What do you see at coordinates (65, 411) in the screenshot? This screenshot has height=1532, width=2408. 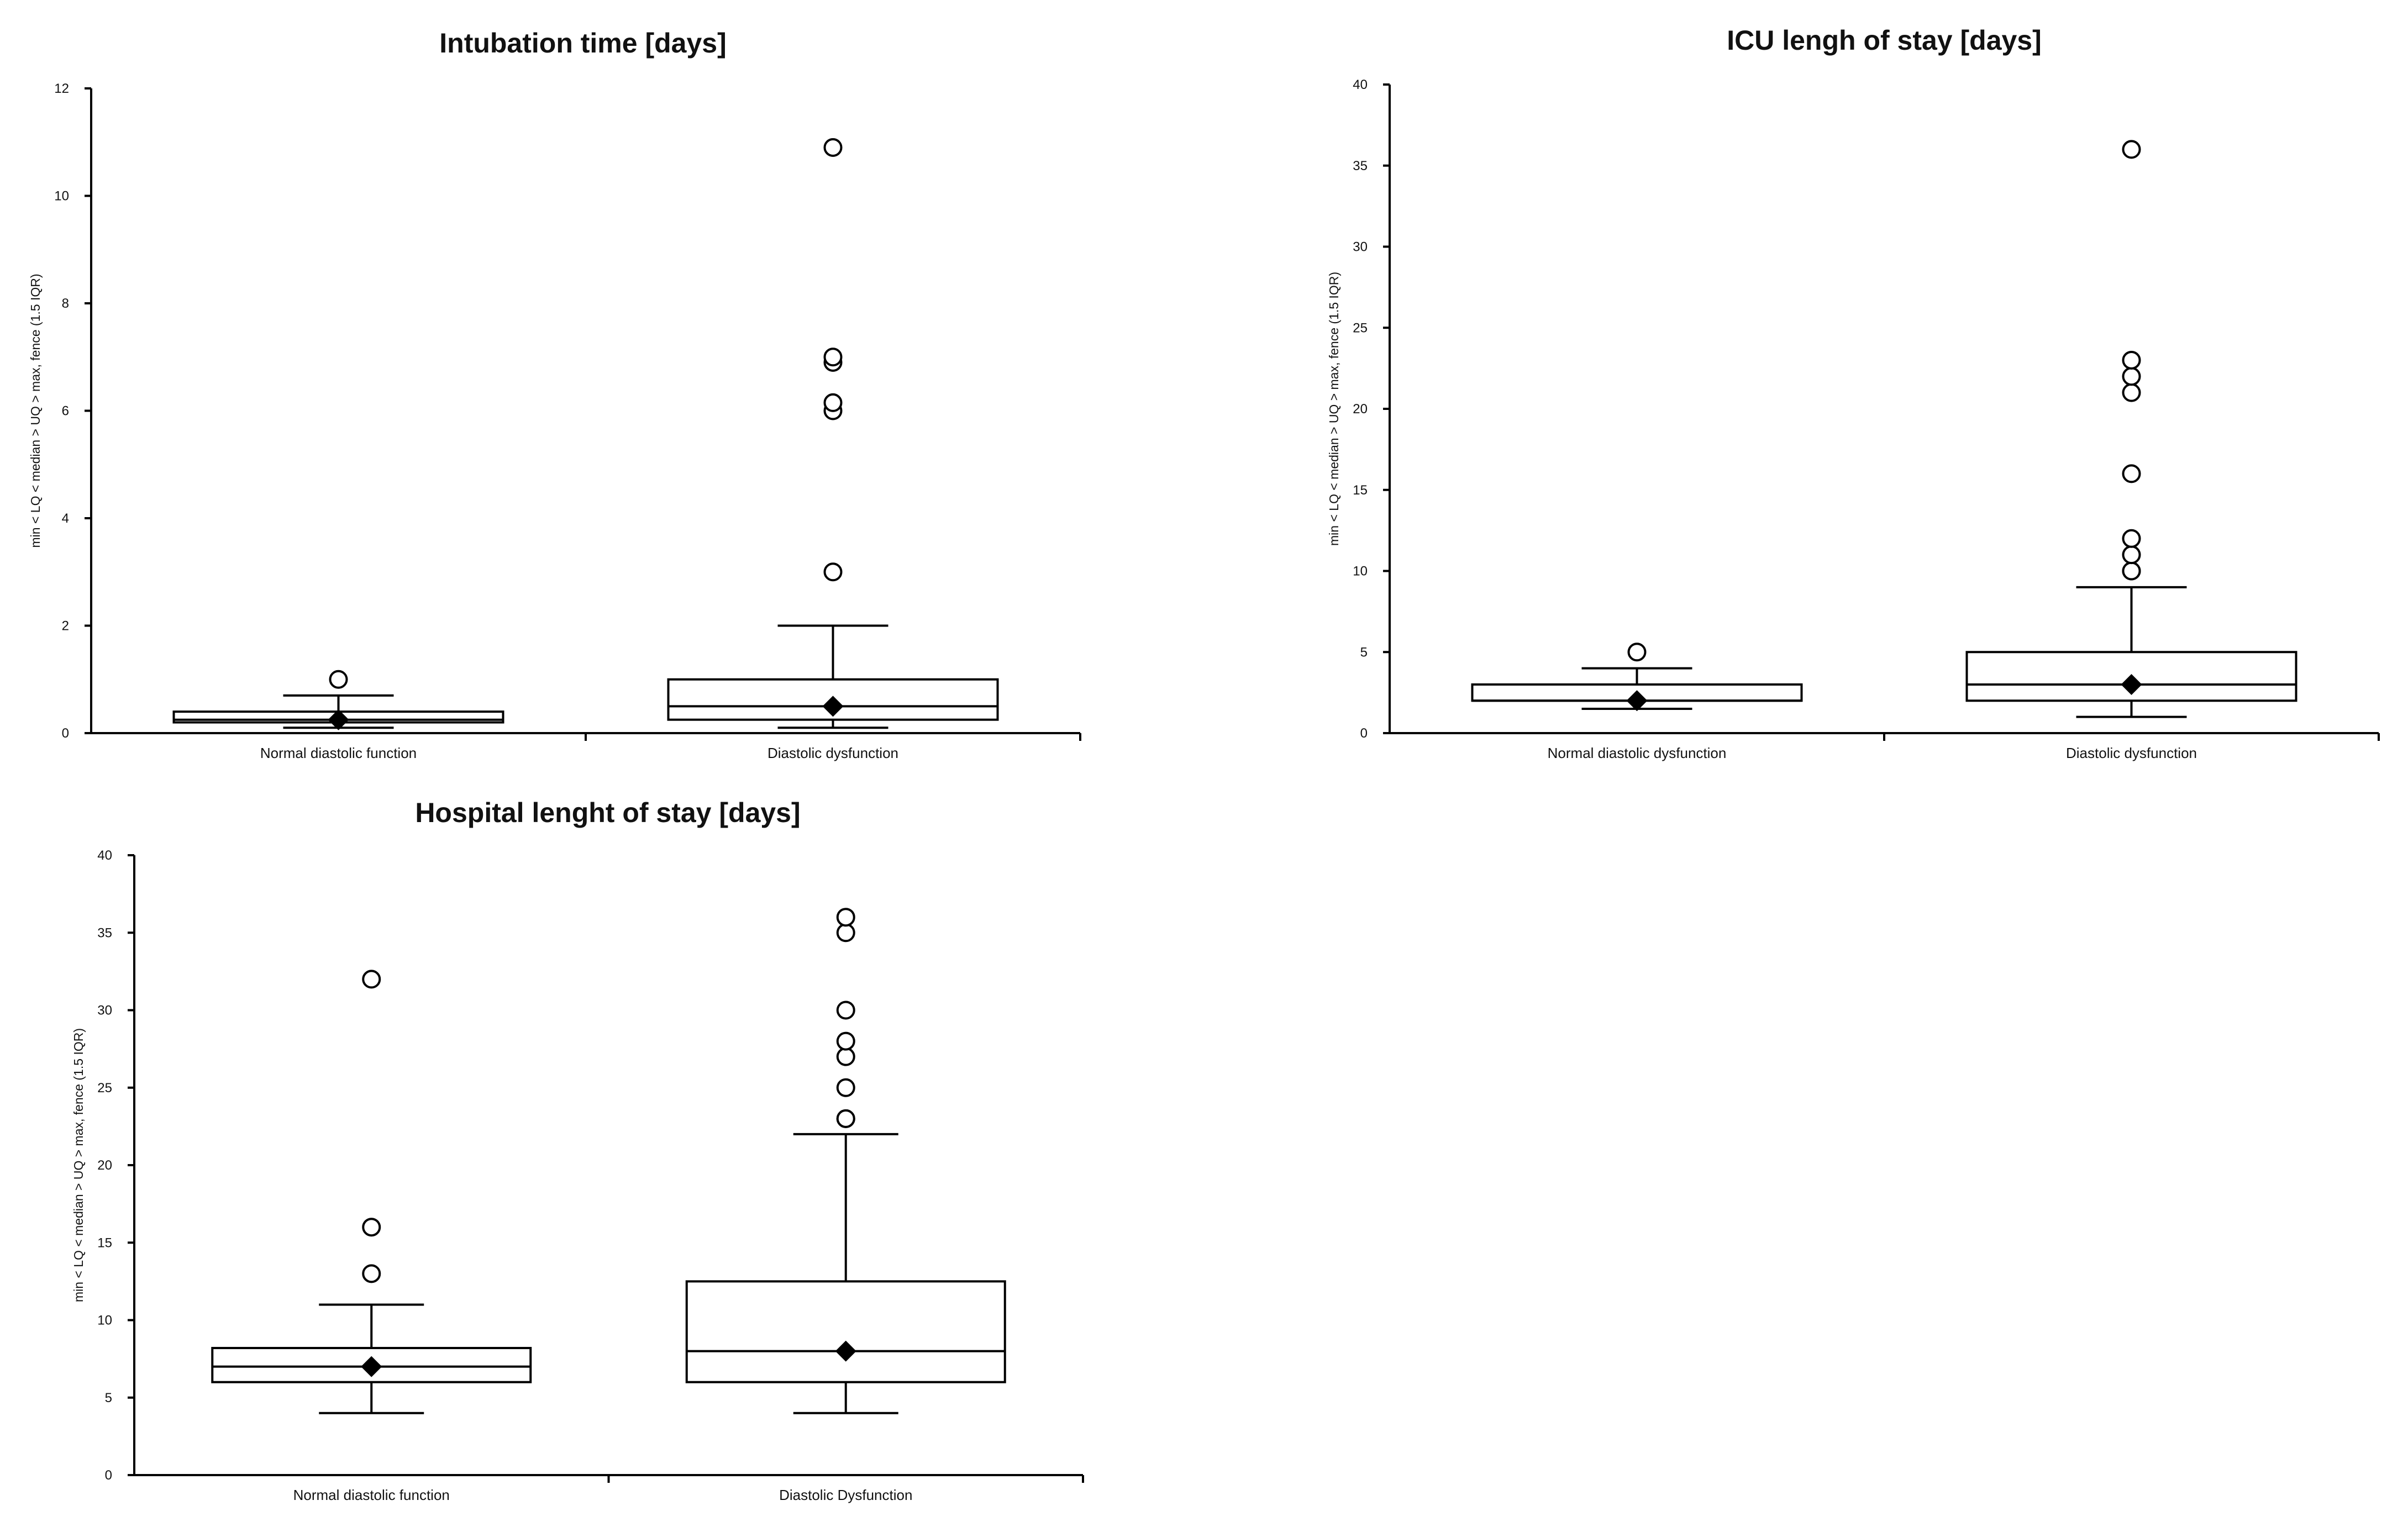 I see `y-tick-label: 6` at bounding box center [65, 411].